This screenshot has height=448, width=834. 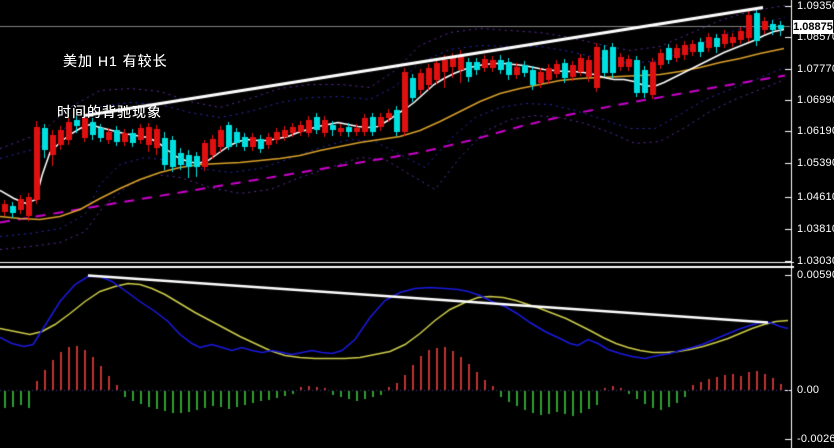 What do you see at coordinates (815, 275) in the screenshot?
I see `indicator-axis-label: 0.005906` at bounding box center [815, 275].